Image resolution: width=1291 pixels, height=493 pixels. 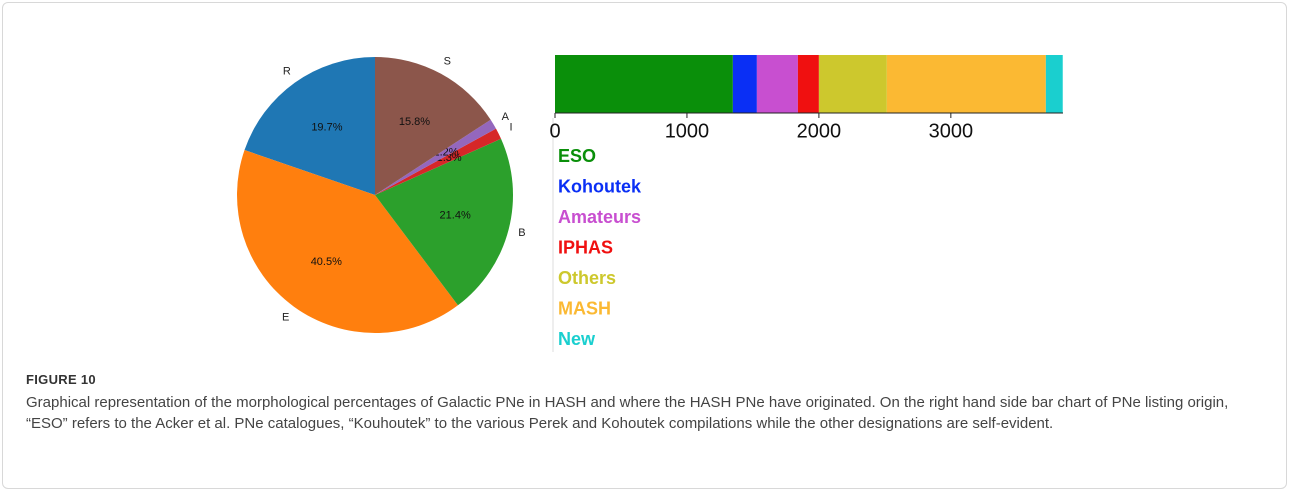 What do you see at coordinates (414, 122) in the screenshot?
I see `slice-value-label: 15.8%` at bounding box center [414, 122].